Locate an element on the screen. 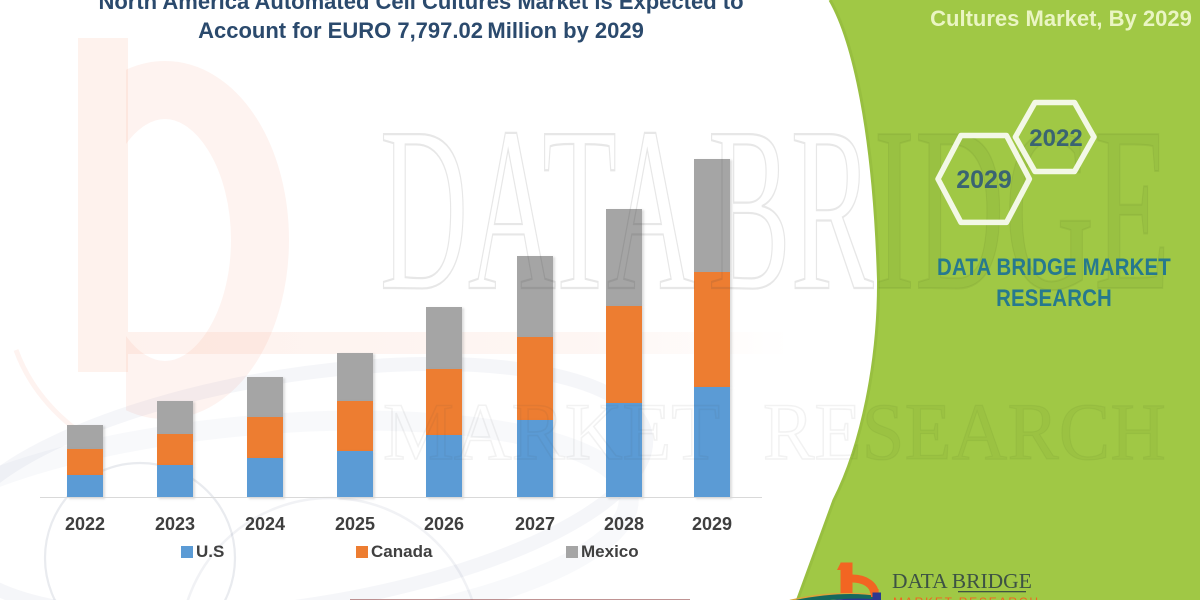 Image resolution: width=1200 pixels, height=600 pixels. svg-text: MARKET RESEARCH is located at coordinates (966, 597).